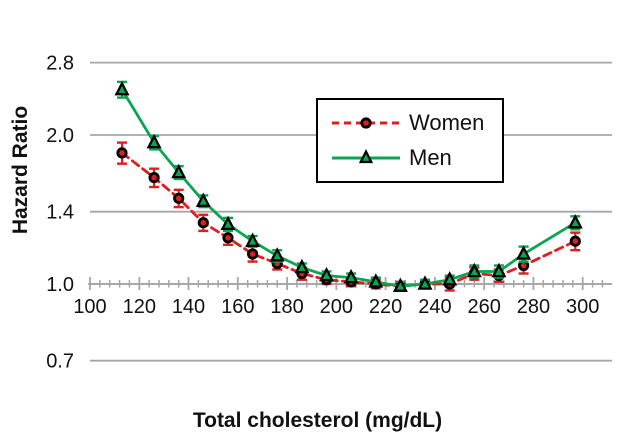 The width and height of the screenshot is (635, 445). I want to click on x-tick-label: 200, so click(336, 307).